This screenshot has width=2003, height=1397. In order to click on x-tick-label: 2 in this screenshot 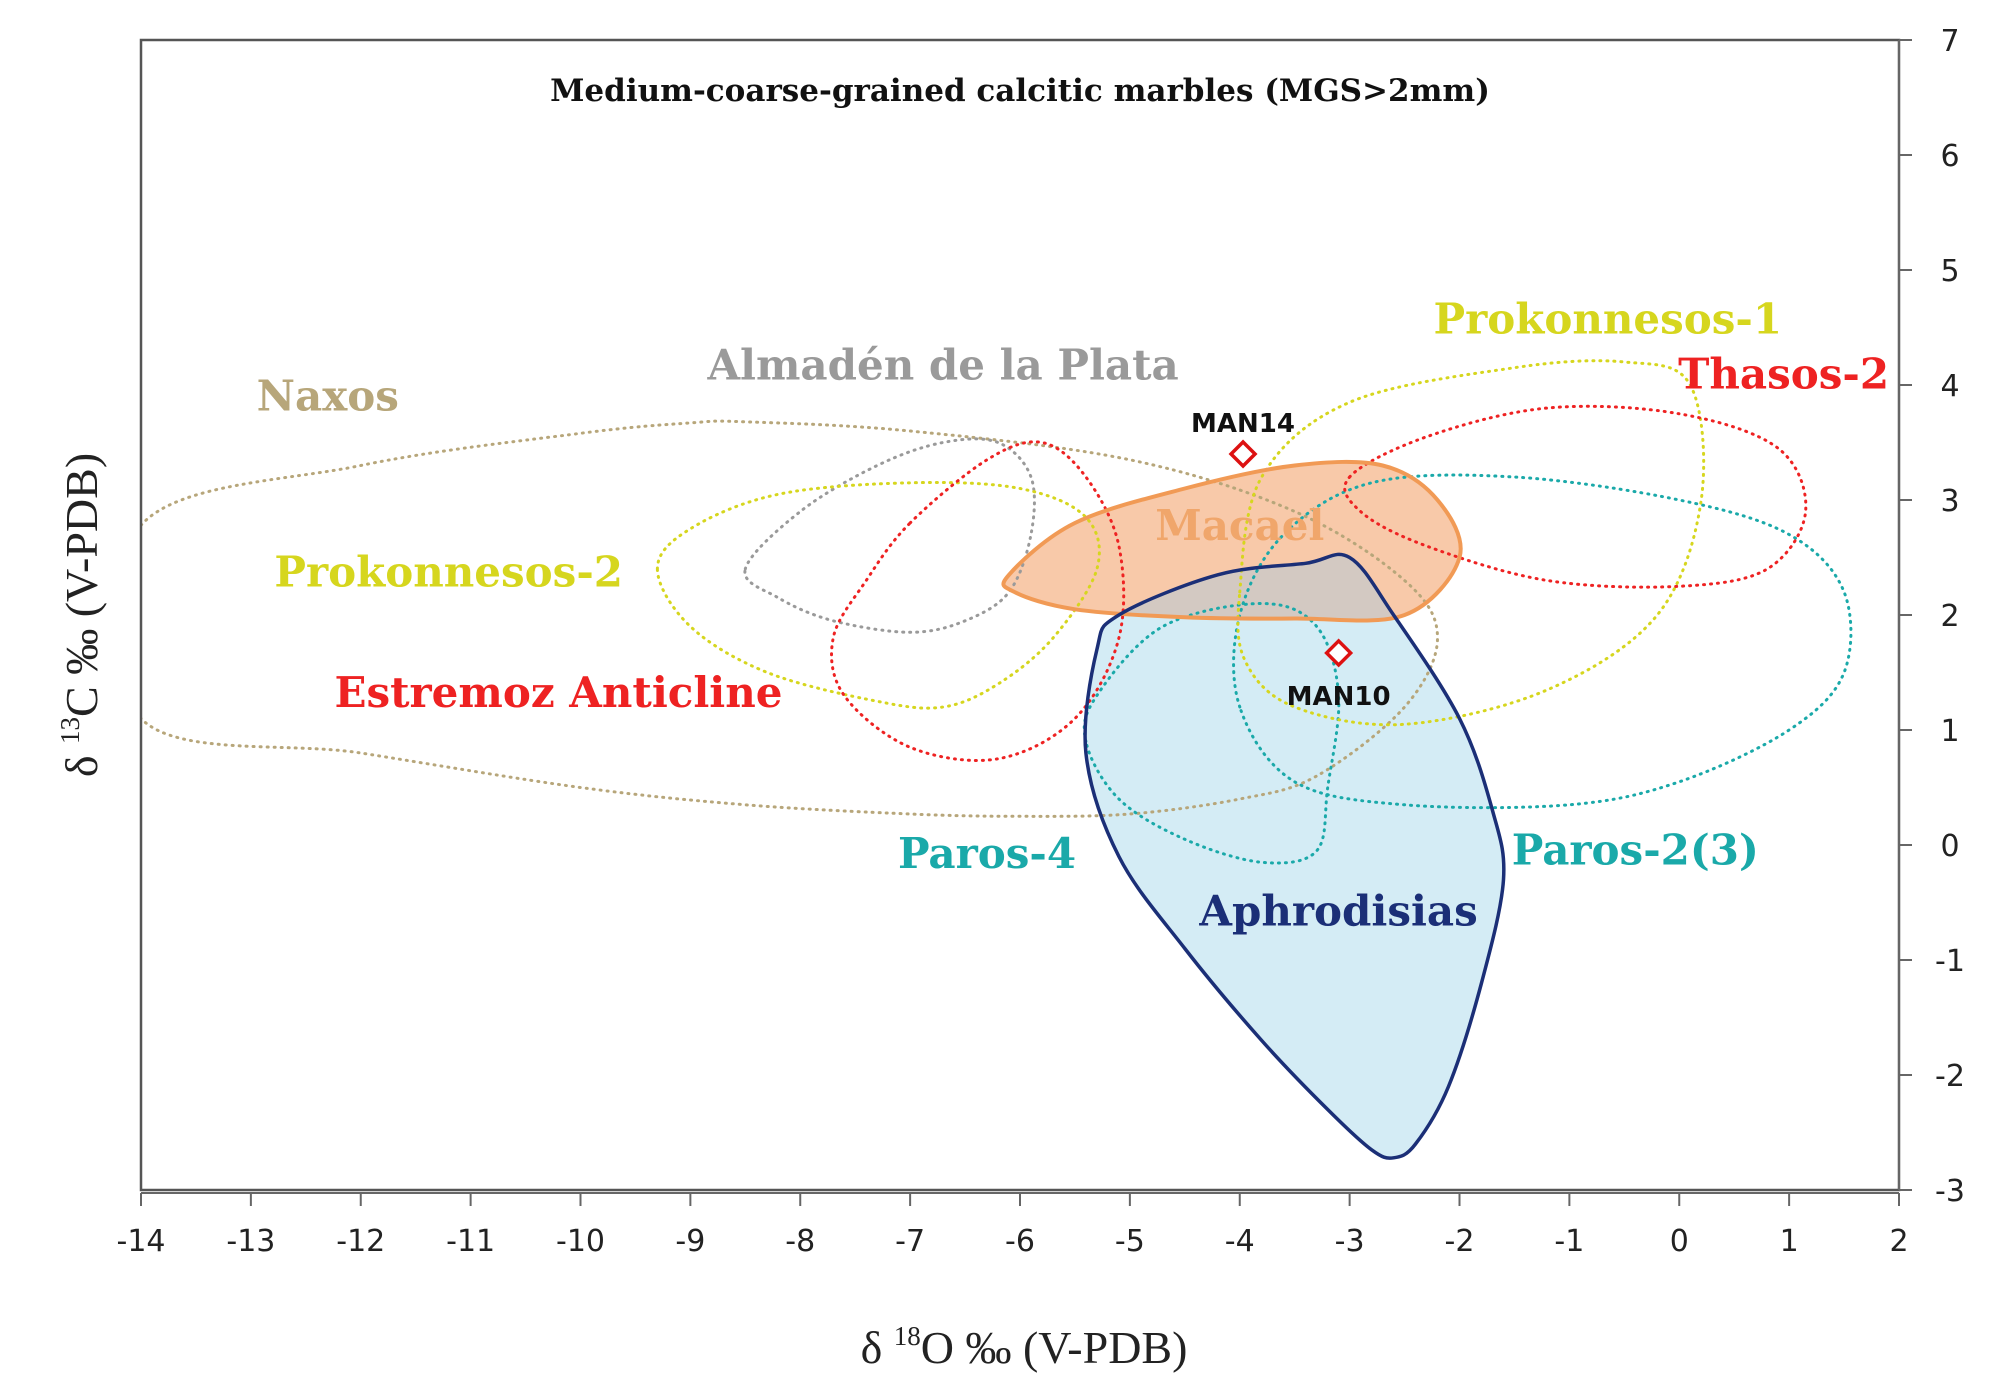, I will do `click(1898, 1241)`.